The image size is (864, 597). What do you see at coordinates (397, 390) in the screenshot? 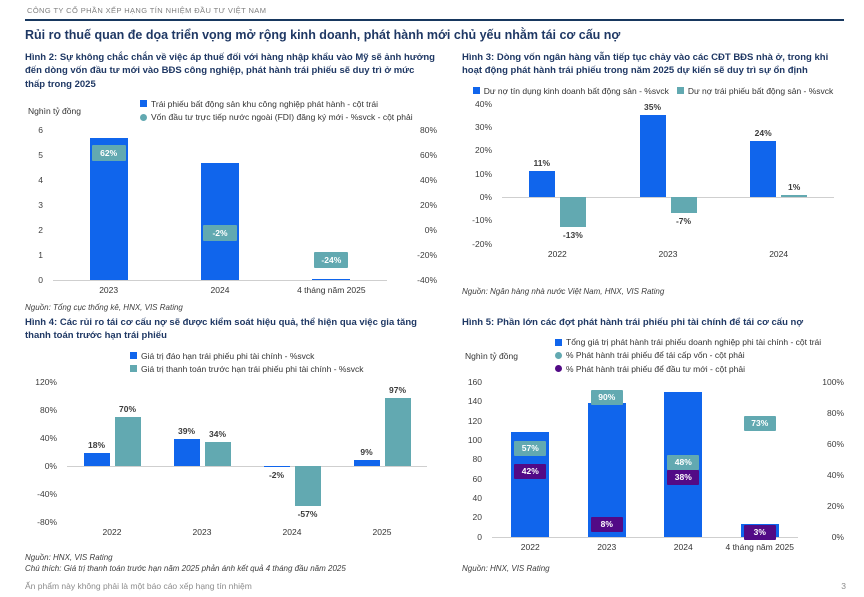
I see `bar-value-label: 97%` at bounding box center [397, 390].